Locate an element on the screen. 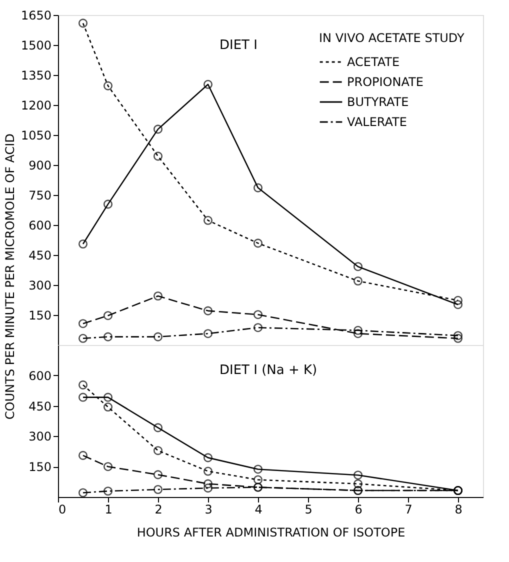 Image resolution: width=509 pixels, height=562 pixels. y-tick-label: 900 is located at coordinates (40, 165).